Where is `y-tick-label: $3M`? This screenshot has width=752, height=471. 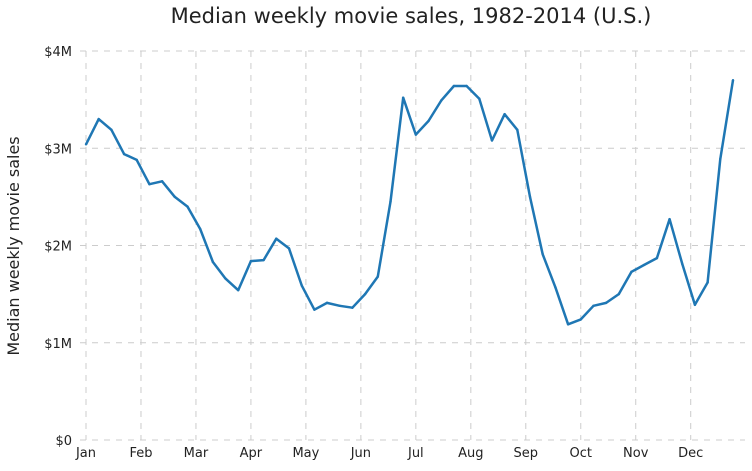
y-tick-label: $3M is located at coordinates (58, 149).